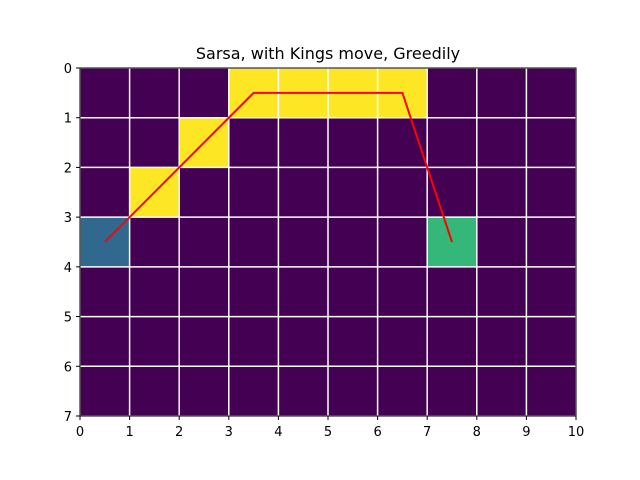  I want to click on x-tick-label: 3, so click(229, 432).